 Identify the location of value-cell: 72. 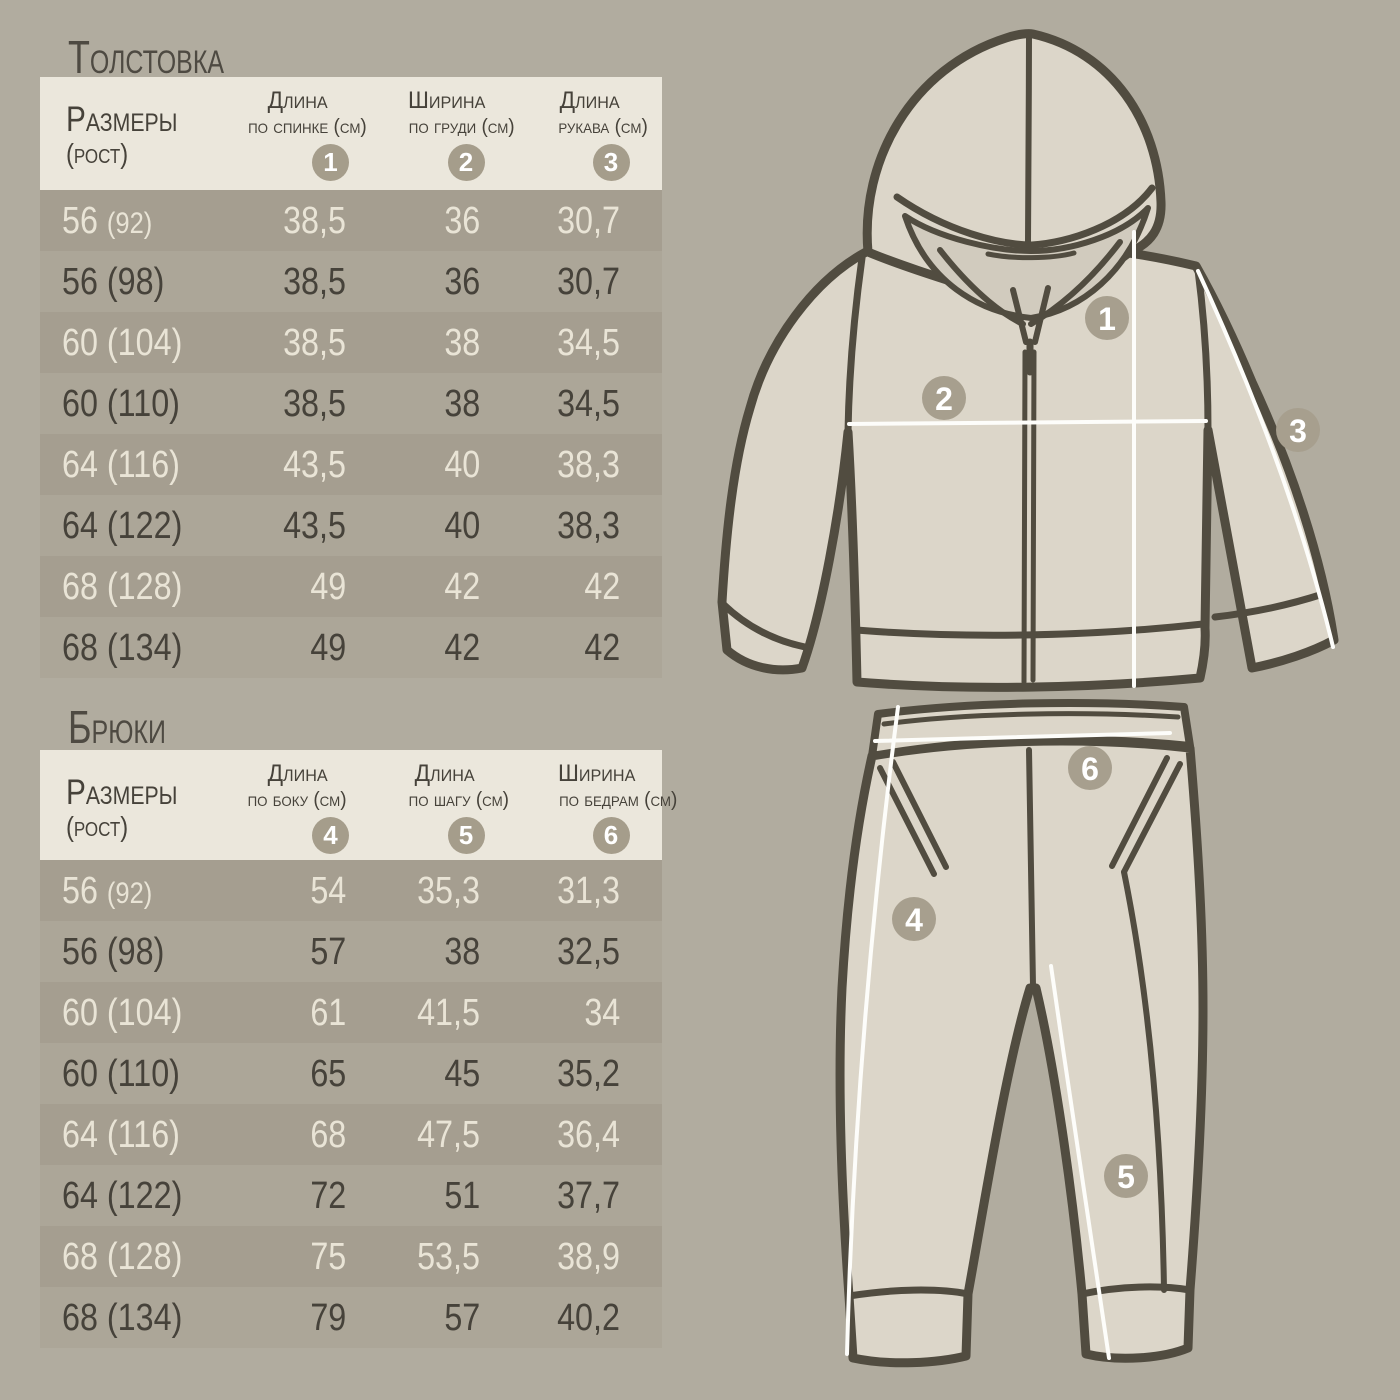
(328, 1195).